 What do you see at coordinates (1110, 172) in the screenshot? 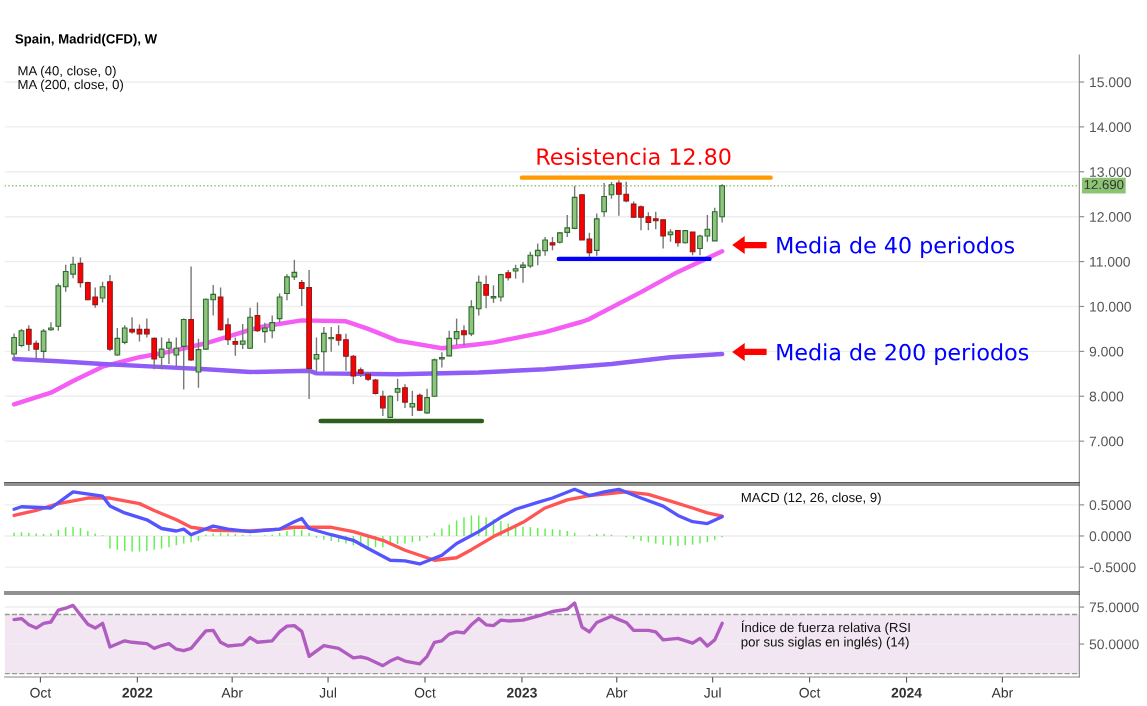
I see `y-tick-label: 13.000` at bounding box center [1110, 172].